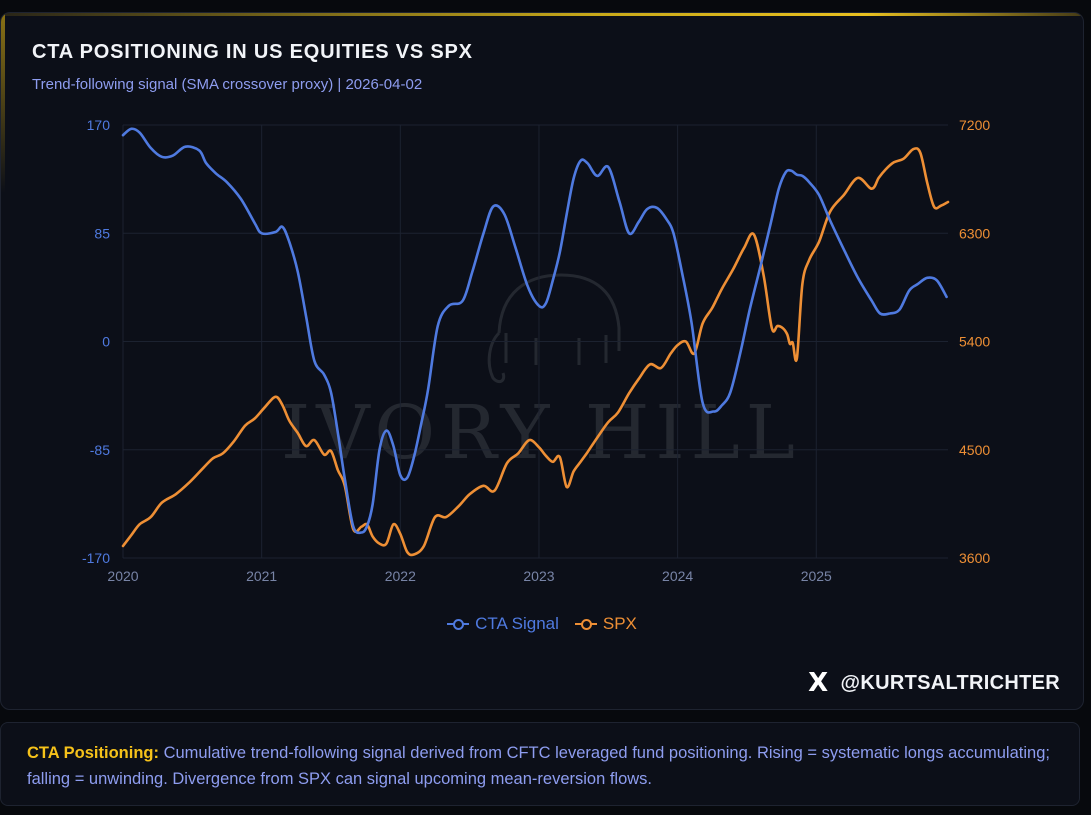 This screenshot has width=1091, height=815. What do you see at coordinates (974, 450) in the screenshot?
I see `y-right-tick-label: 4500` at bounding box center [974, 450].